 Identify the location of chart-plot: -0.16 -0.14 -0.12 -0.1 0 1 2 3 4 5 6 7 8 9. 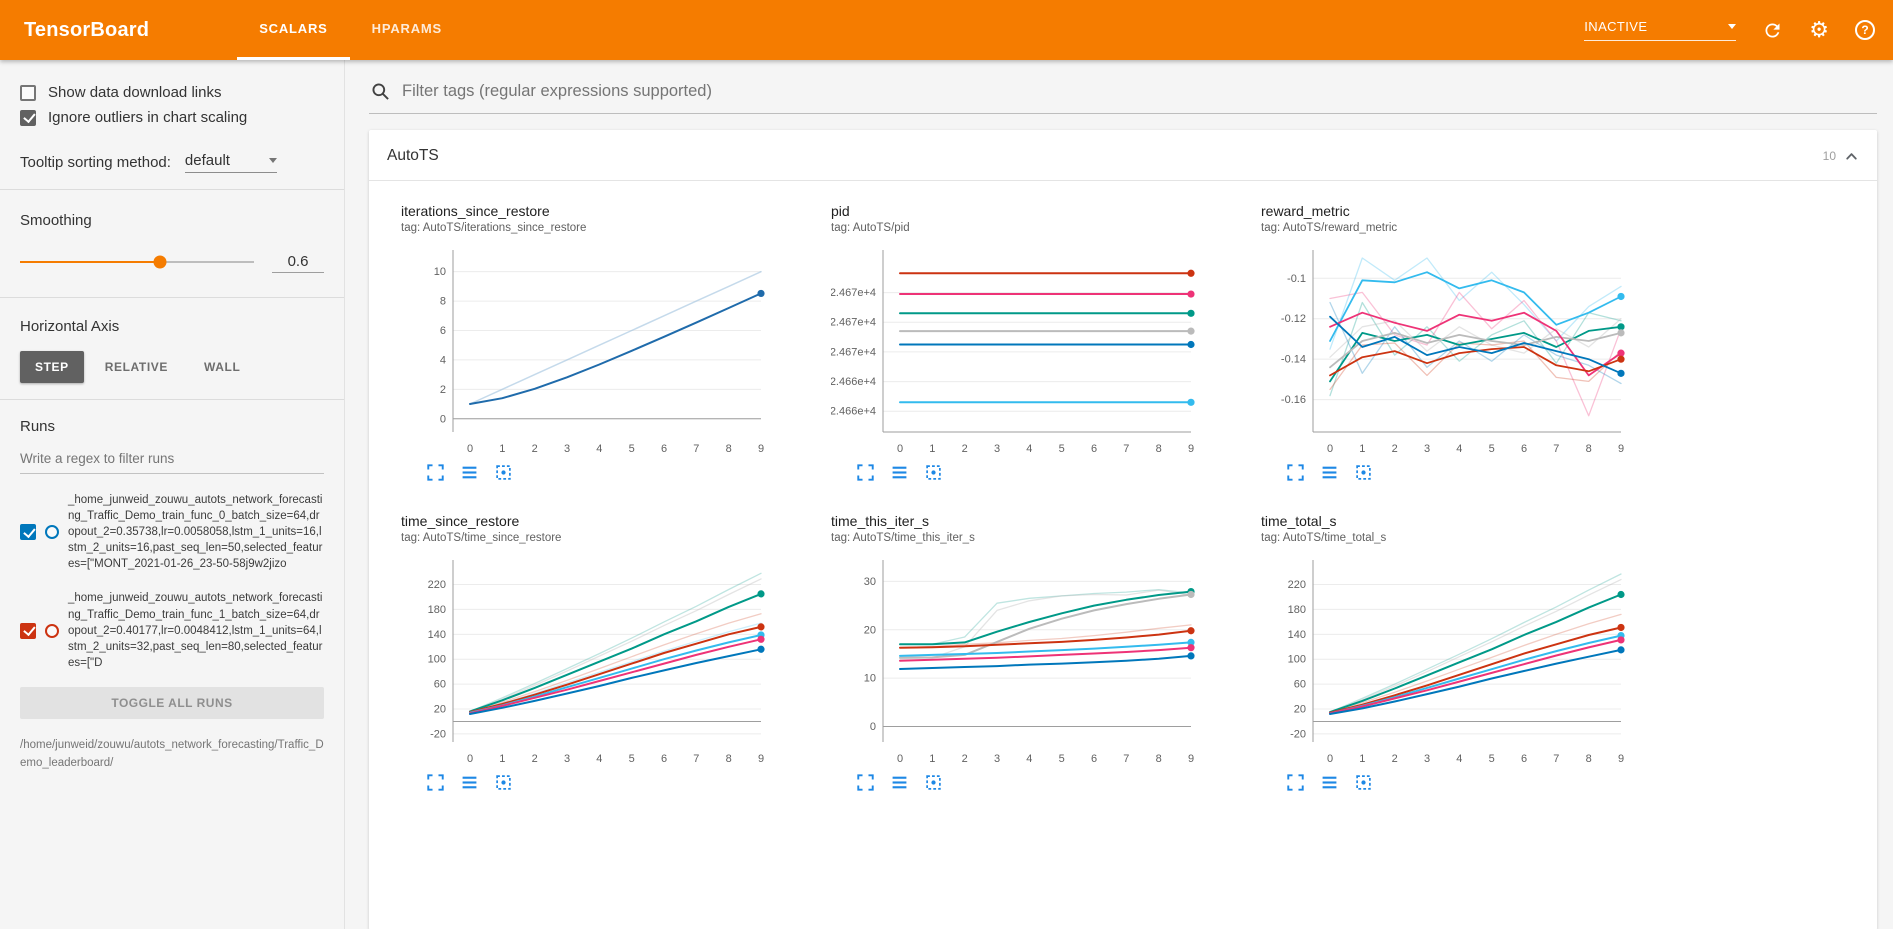
(1446, 352).